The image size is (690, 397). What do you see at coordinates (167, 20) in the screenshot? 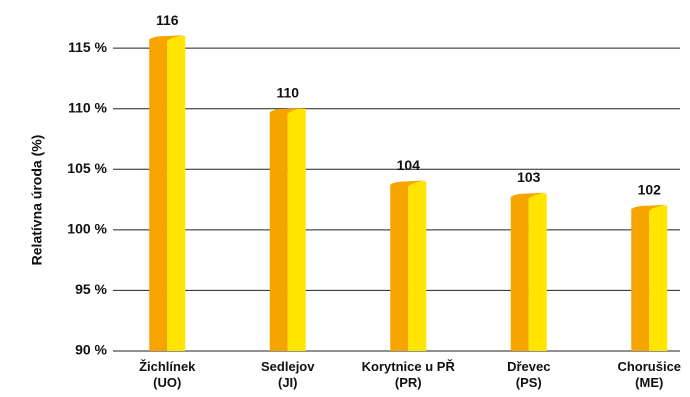
I see `value-label: 116` at bounding box center [167, 20].